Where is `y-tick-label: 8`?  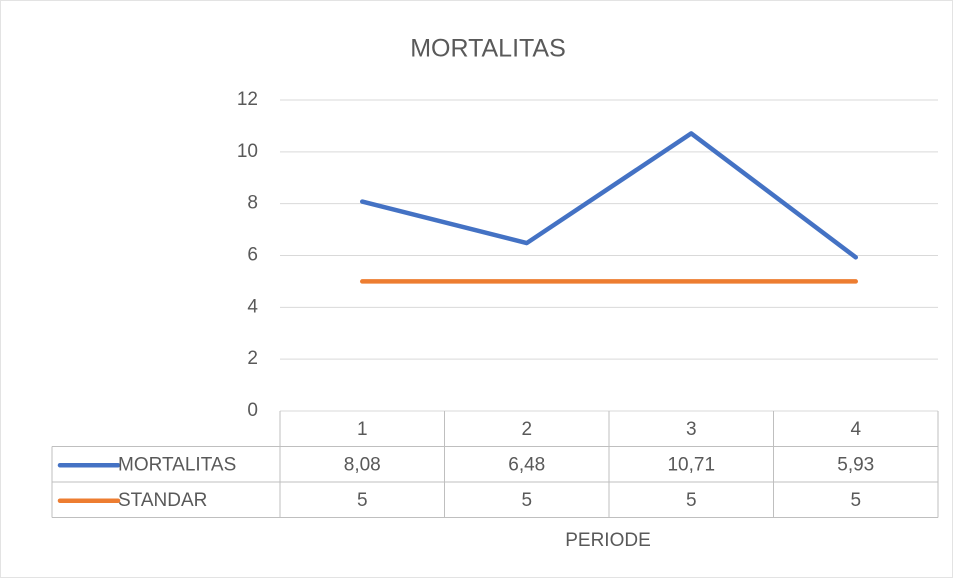
y-tick-label: 8 is located at coordinates (252, 203).